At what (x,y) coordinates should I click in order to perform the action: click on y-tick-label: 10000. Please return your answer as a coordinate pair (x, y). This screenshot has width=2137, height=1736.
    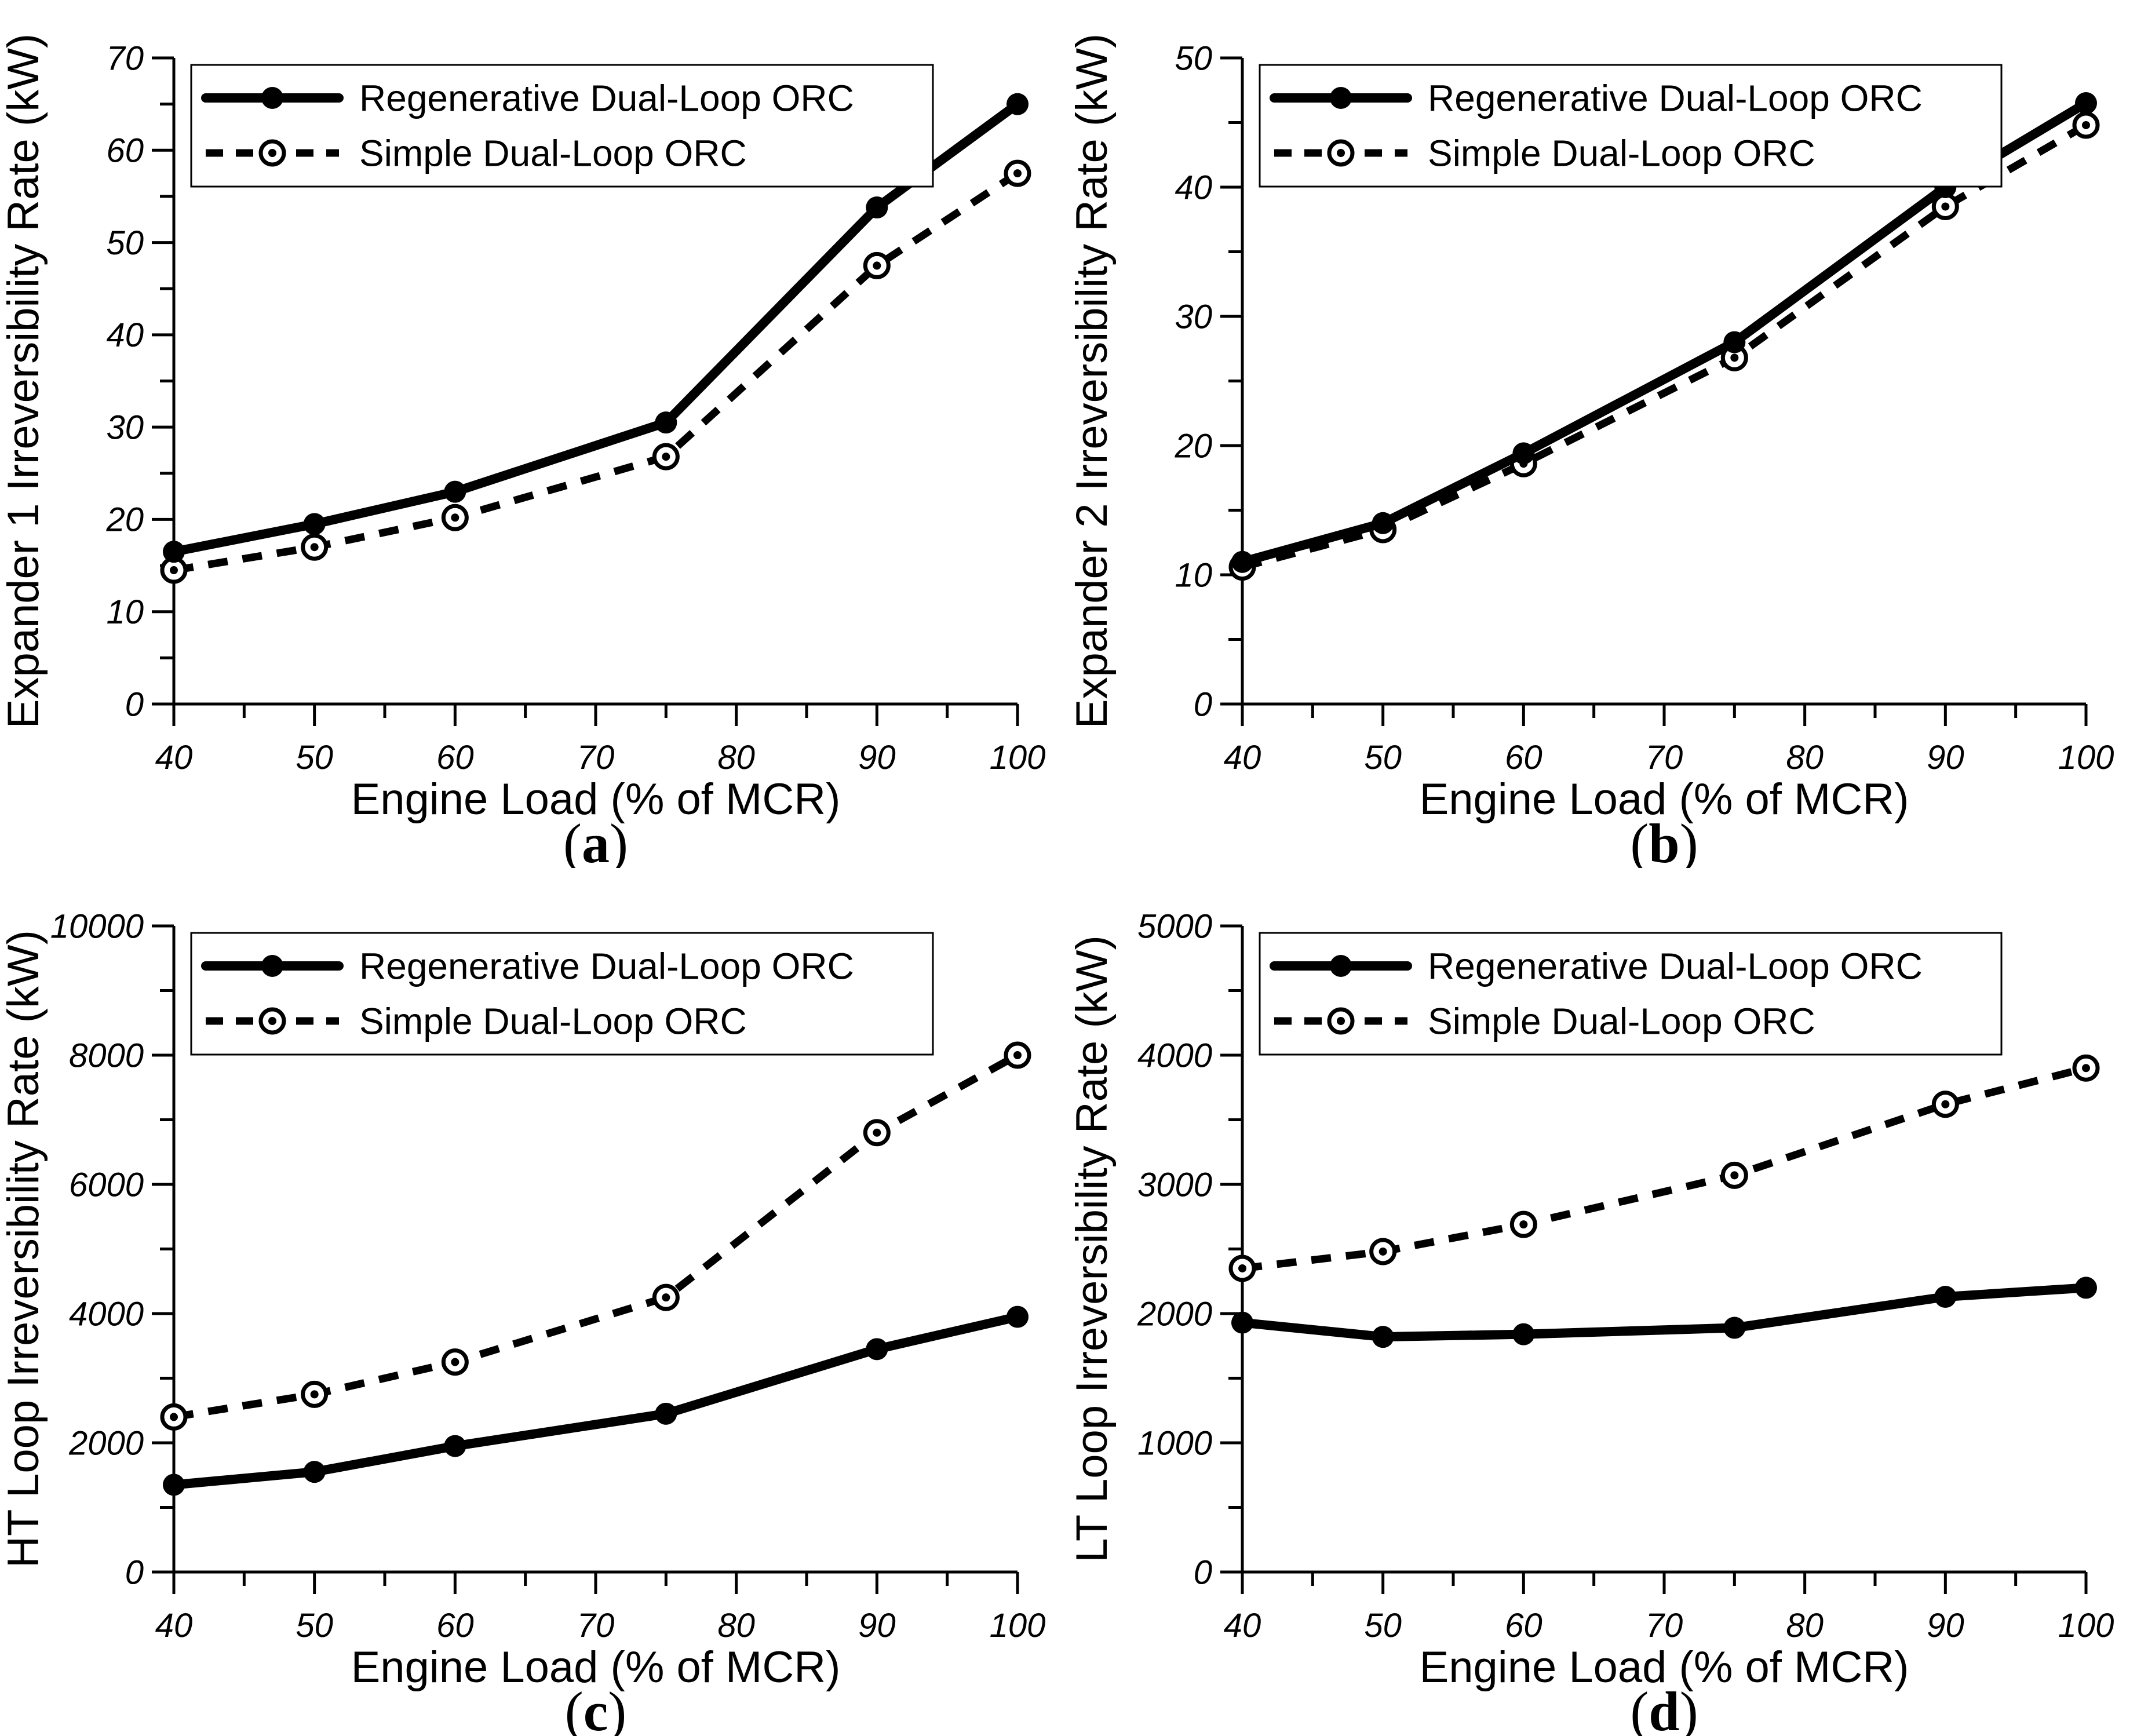
    Looking at the image, I should click on (97, 926).